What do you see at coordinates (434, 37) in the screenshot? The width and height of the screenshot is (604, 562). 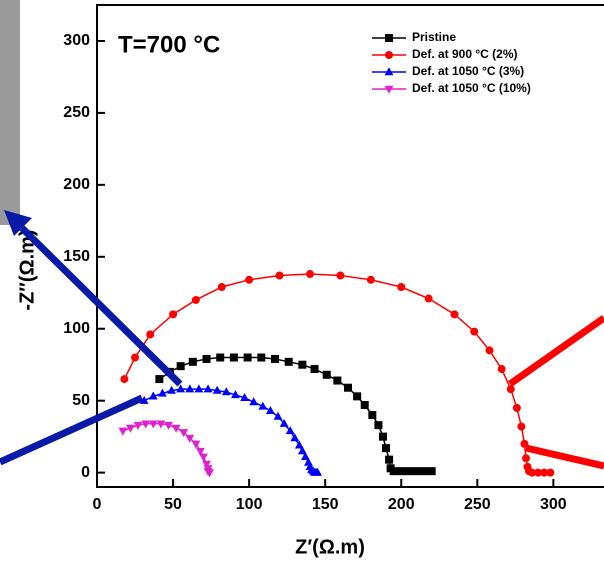 I see `legend-label: Pristine` at bounding box center [434, 37].